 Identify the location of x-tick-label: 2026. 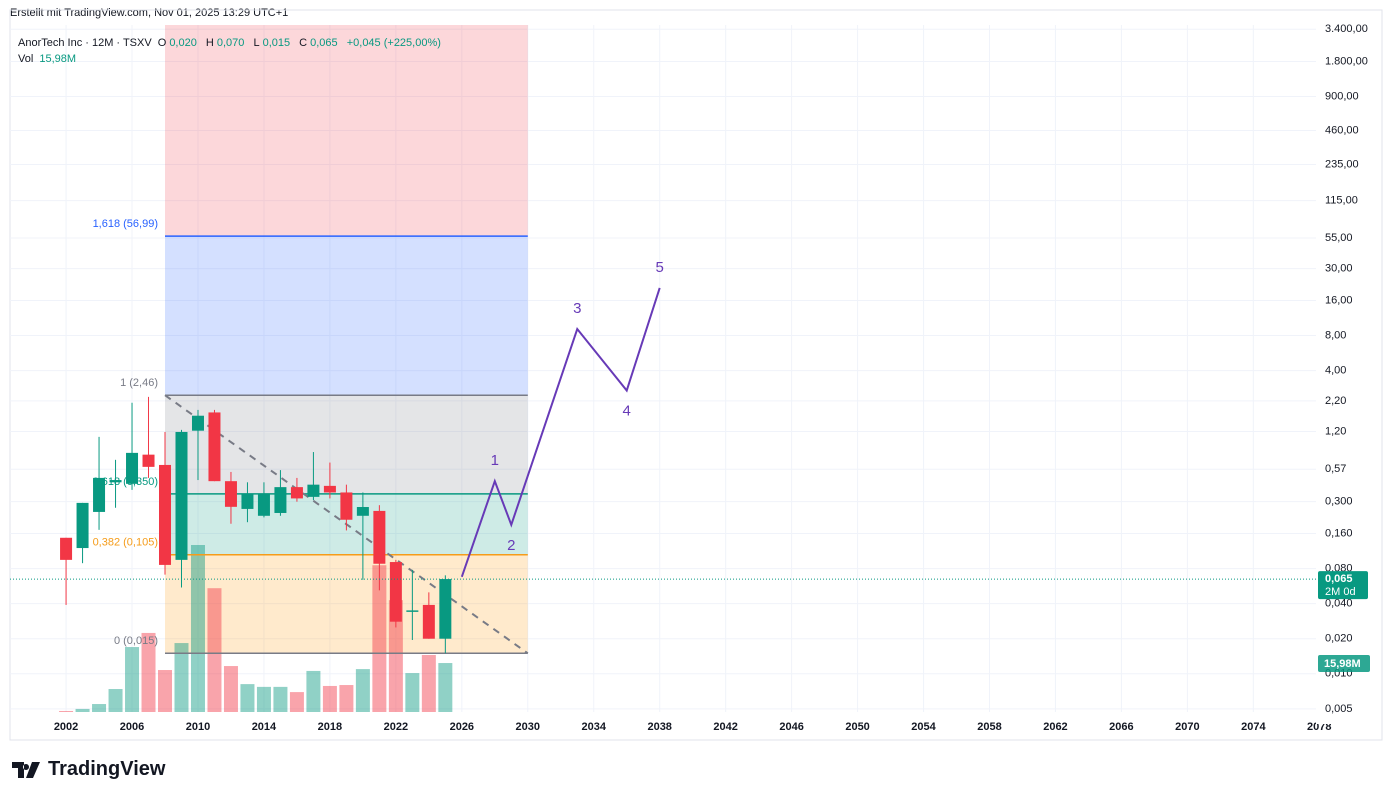
(462, 727).